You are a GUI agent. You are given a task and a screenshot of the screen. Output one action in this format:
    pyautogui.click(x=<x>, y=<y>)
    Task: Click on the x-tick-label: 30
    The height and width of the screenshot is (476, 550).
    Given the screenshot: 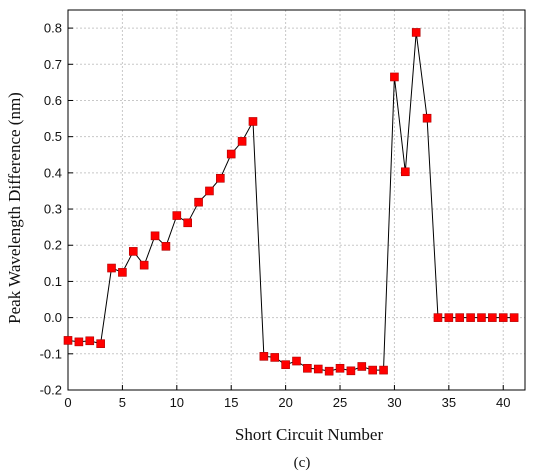 What is the action you would take?
    pyautogui.click(x=394, y=402)
    